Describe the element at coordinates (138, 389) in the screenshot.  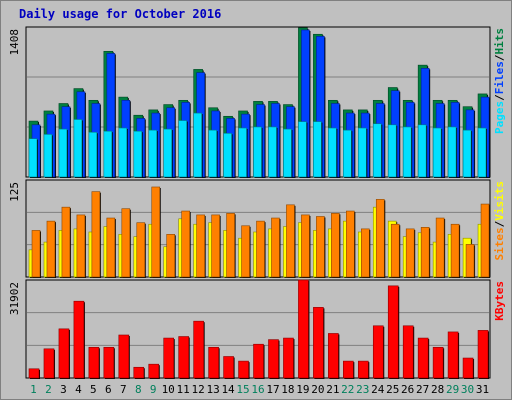
I see `x-tick-label-8: 8` at that location.